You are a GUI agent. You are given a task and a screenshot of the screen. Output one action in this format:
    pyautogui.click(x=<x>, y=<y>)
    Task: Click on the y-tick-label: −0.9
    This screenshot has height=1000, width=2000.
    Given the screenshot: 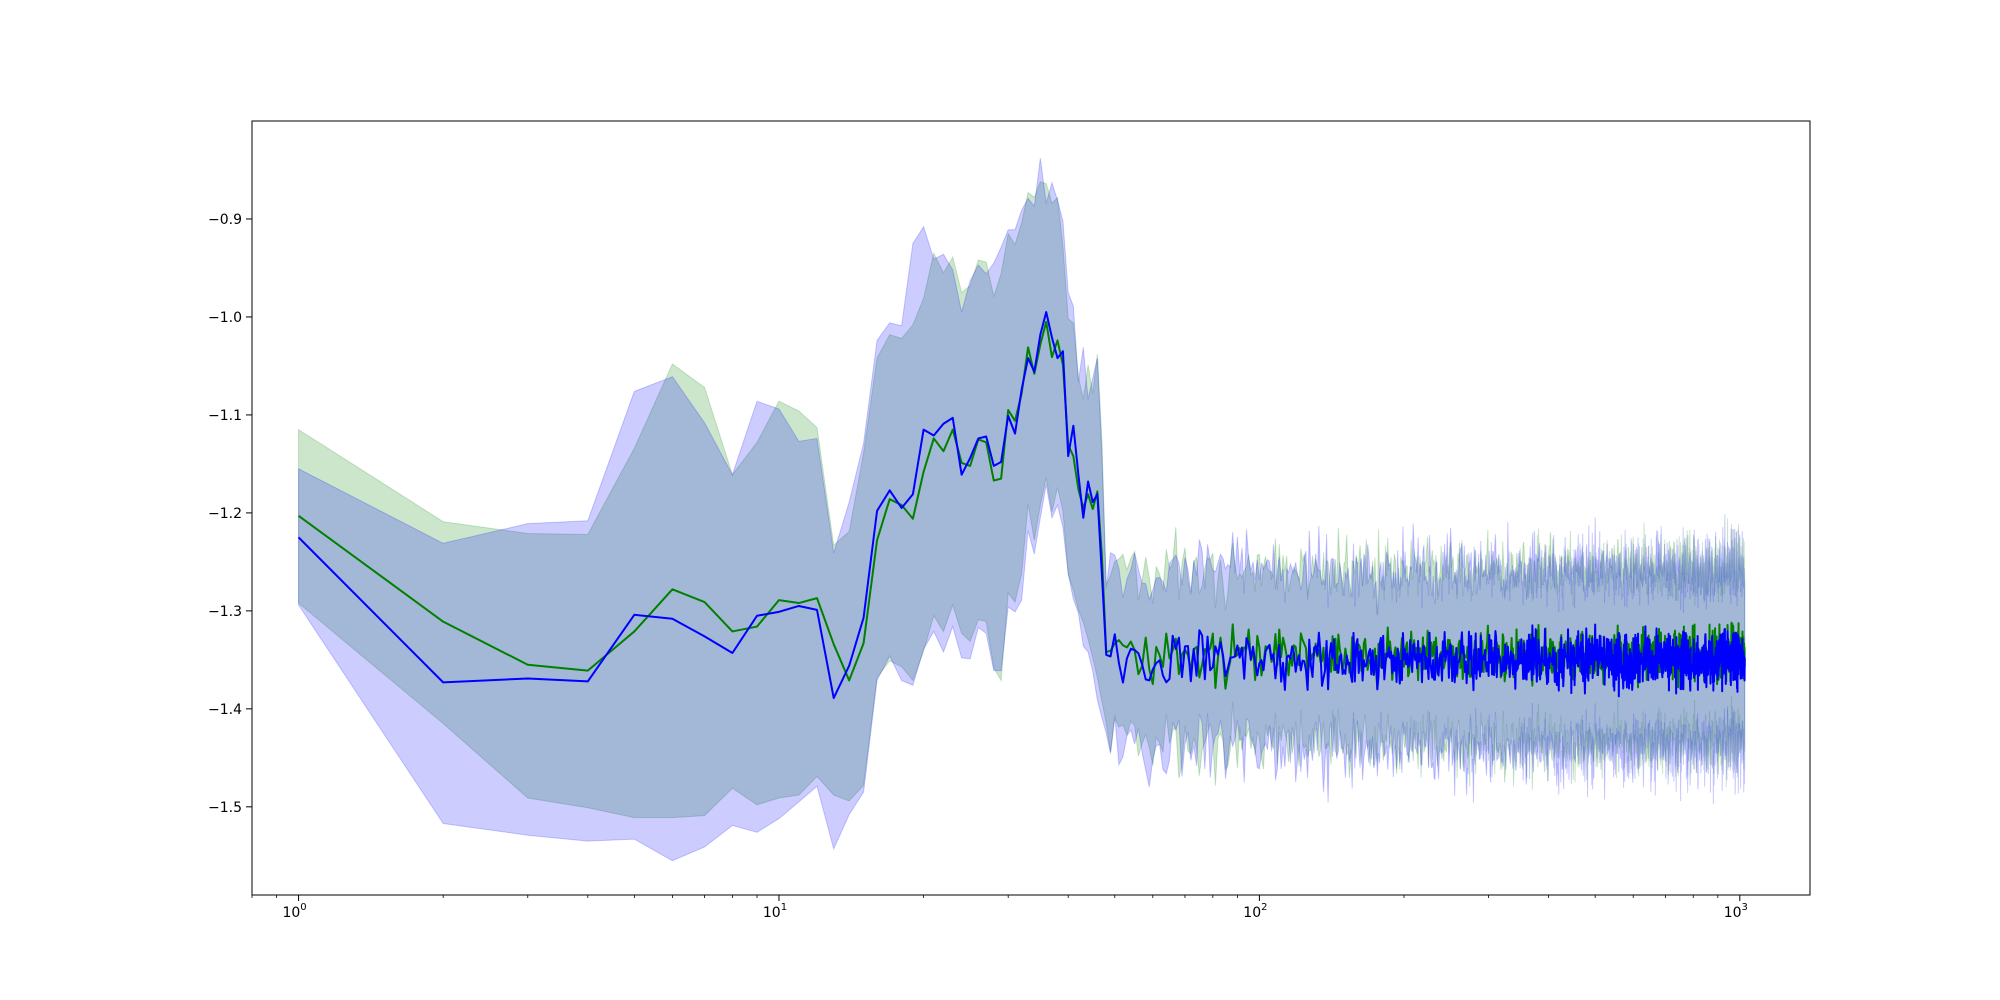 What is the action you would take?
    pyautogui.click(x=225, y=220)
    